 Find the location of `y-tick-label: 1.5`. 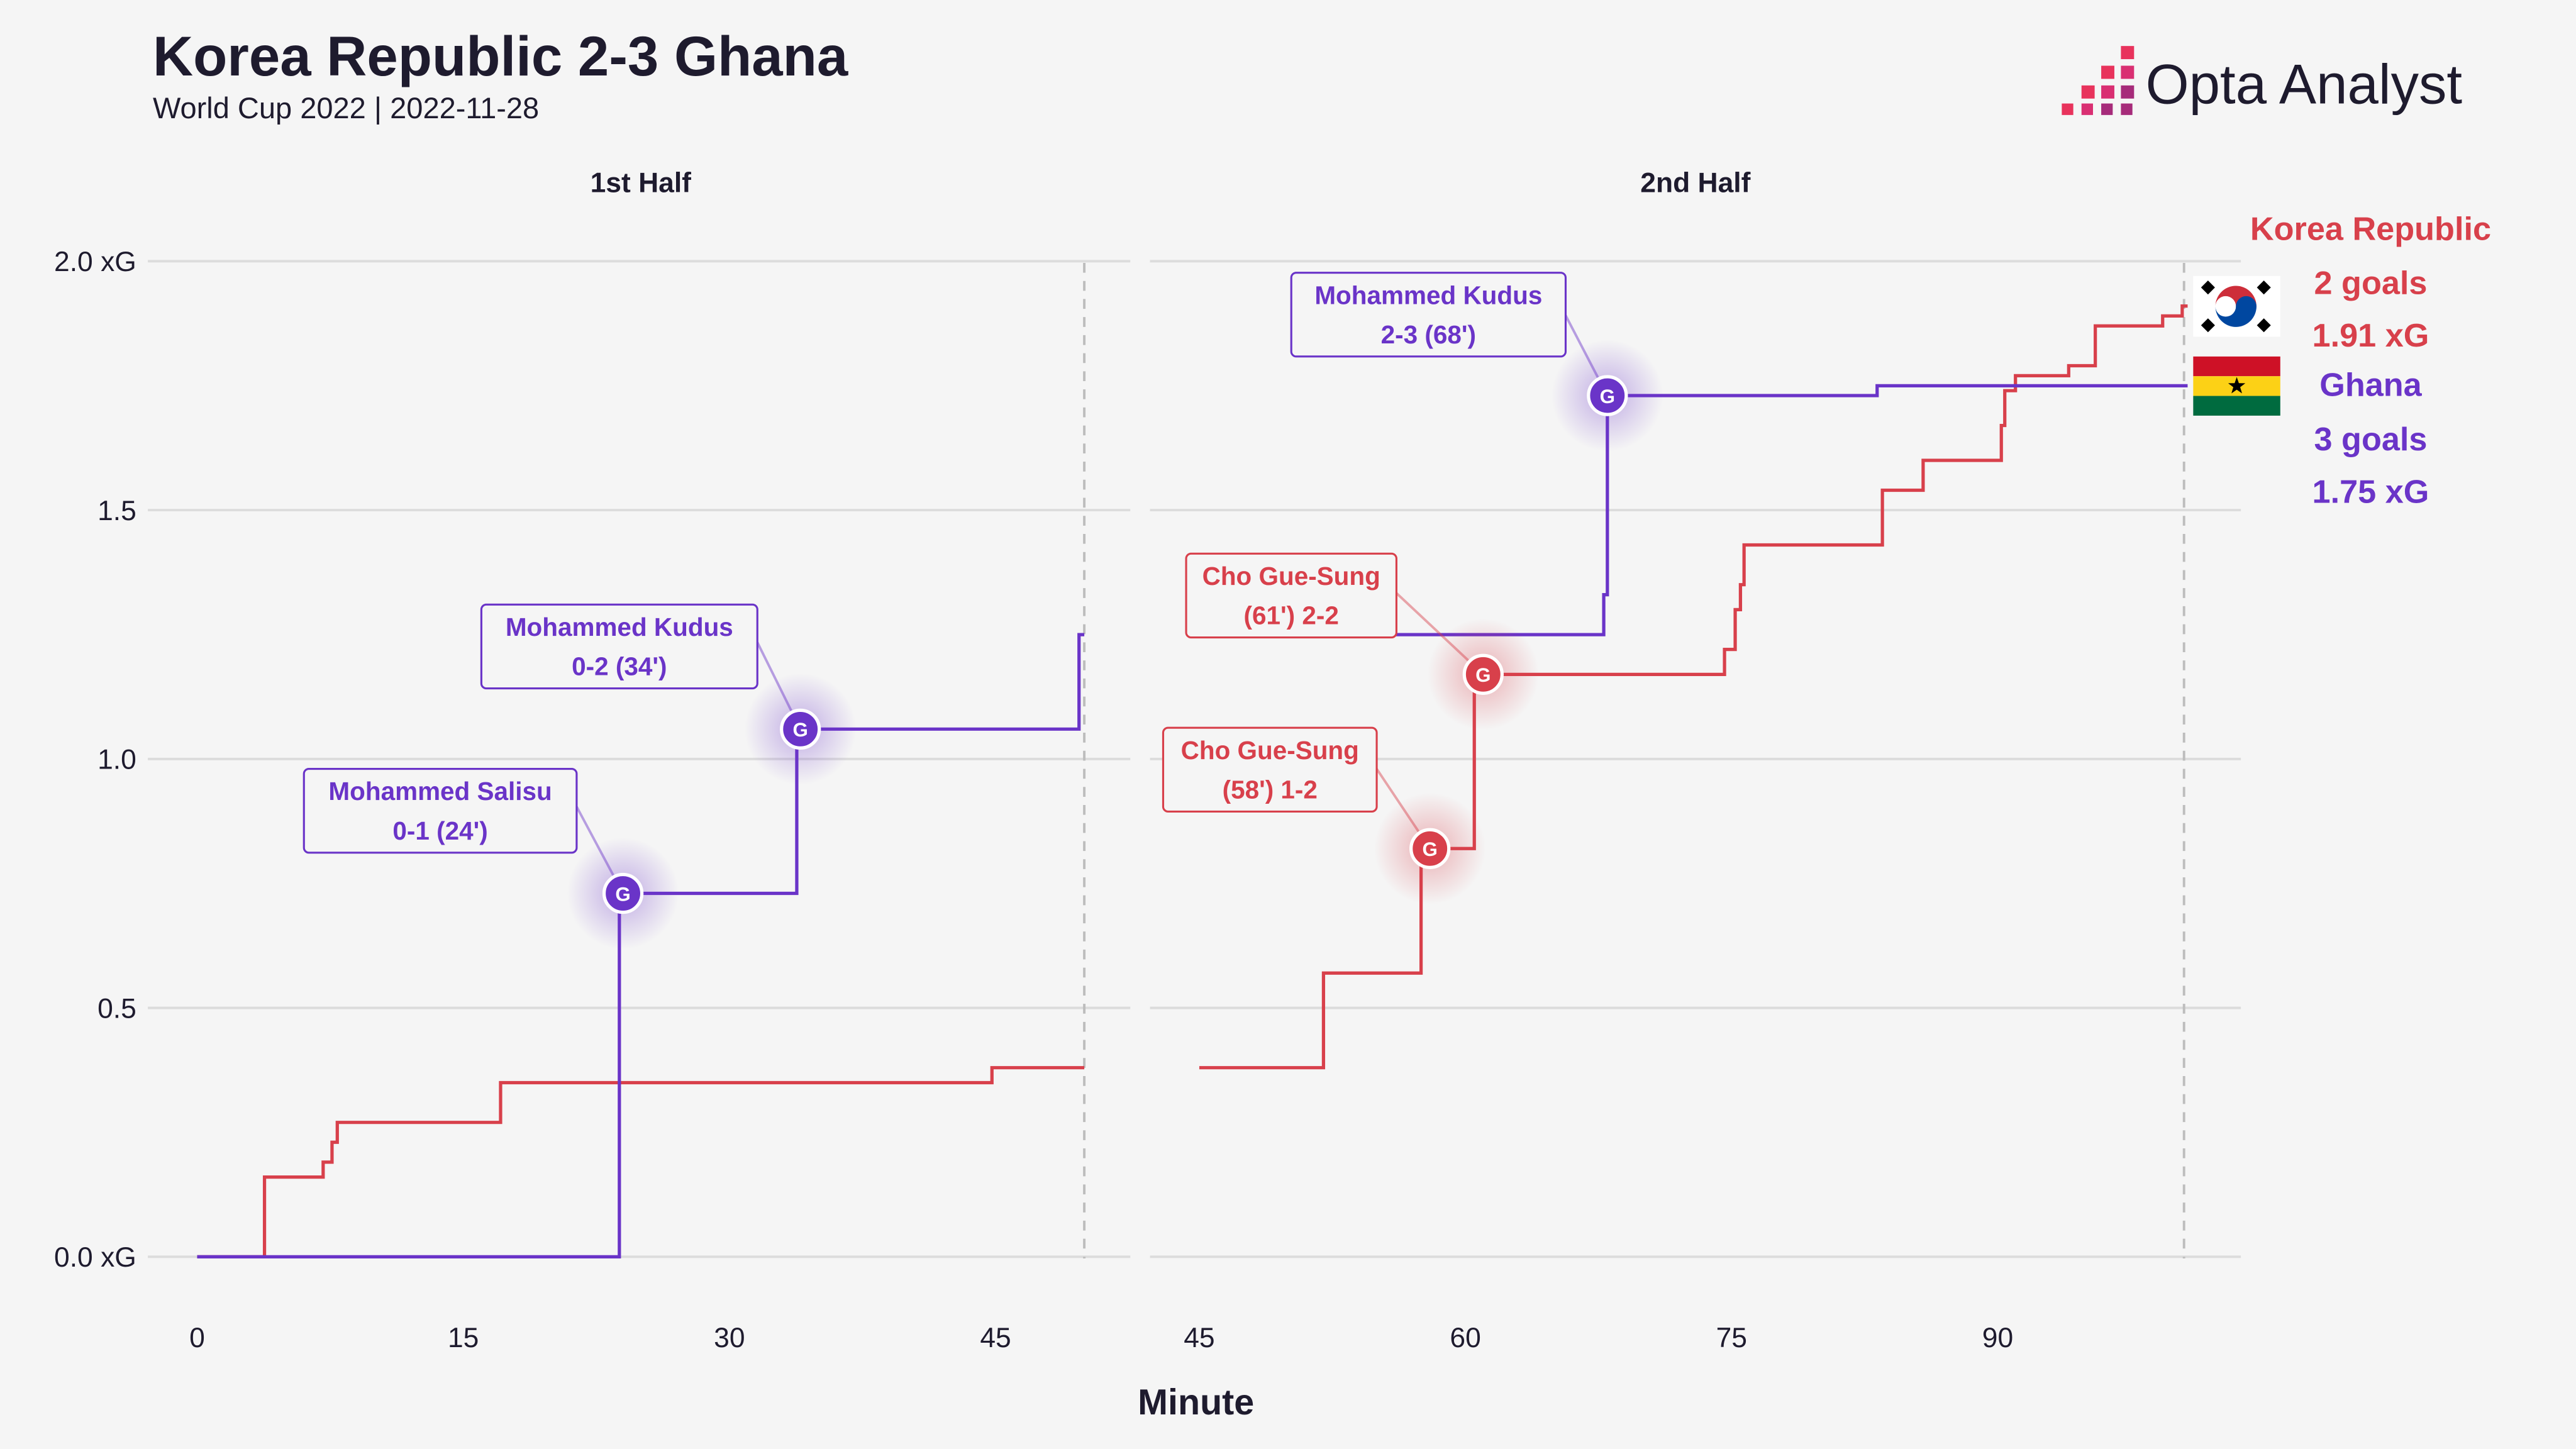

y-tick-label: 1.5 is located at coordinates (116, 511).